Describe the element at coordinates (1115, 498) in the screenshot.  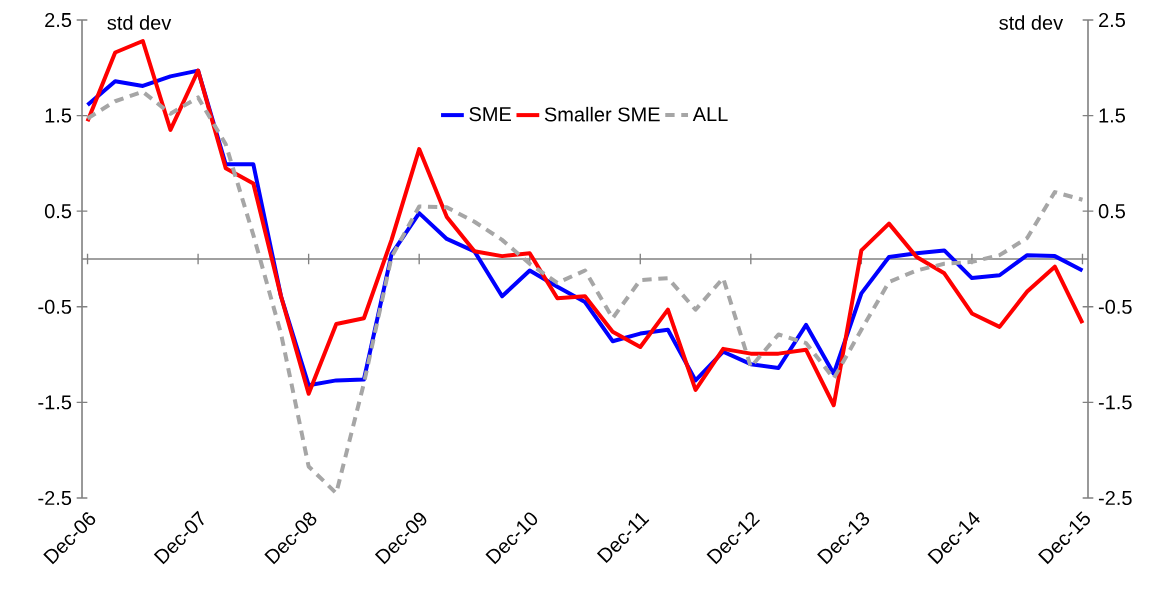
I see `y2-tick-label: -2.5` at that location.